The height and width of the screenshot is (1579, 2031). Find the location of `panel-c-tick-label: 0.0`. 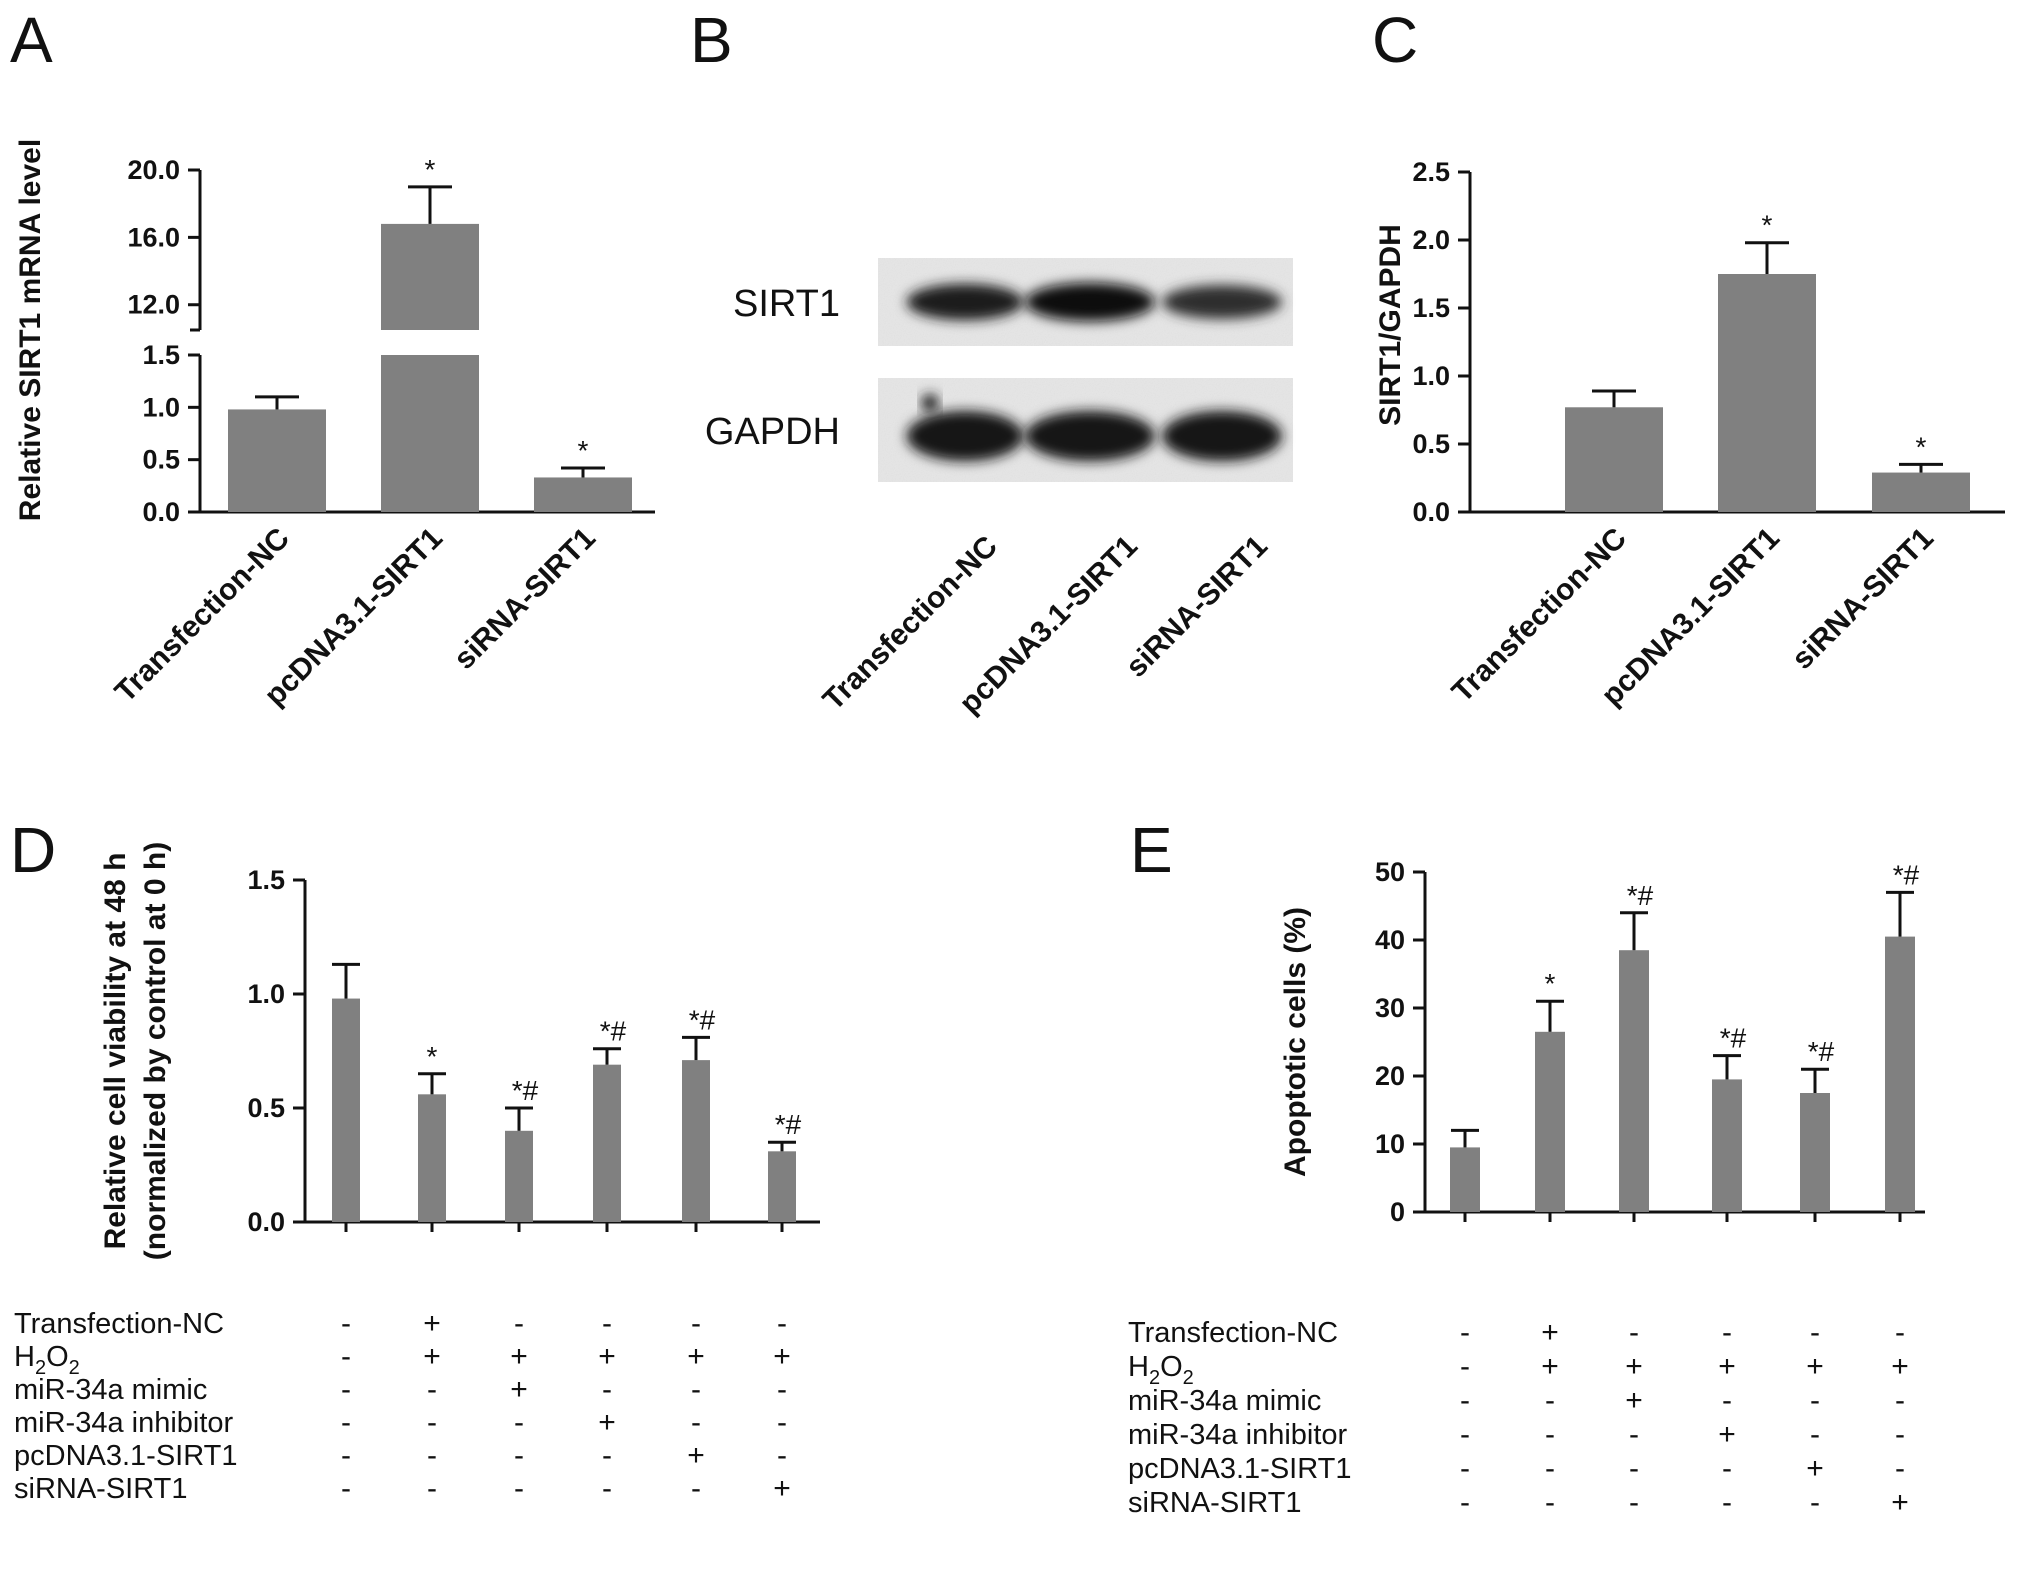

panel-c-tick-label: 0.0 is located at coordinates (1431, 512).